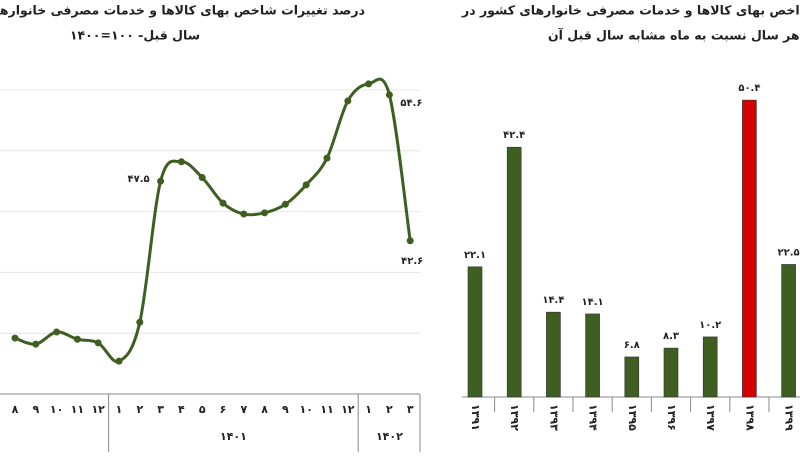  I want to click on chart-subtitle: رداد هر سال نسبت به ماه مشابه سال قبل آن, so click(674, 35).